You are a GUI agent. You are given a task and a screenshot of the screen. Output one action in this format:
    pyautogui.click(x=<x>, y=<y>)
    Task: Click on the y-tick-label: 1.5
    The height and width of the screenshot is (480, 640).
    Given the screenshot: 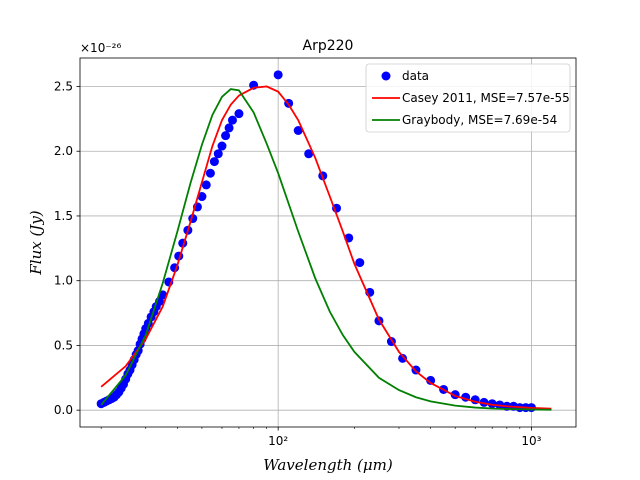 What is the action you would take?
    pyautogui.click(x=63, y=216)
    